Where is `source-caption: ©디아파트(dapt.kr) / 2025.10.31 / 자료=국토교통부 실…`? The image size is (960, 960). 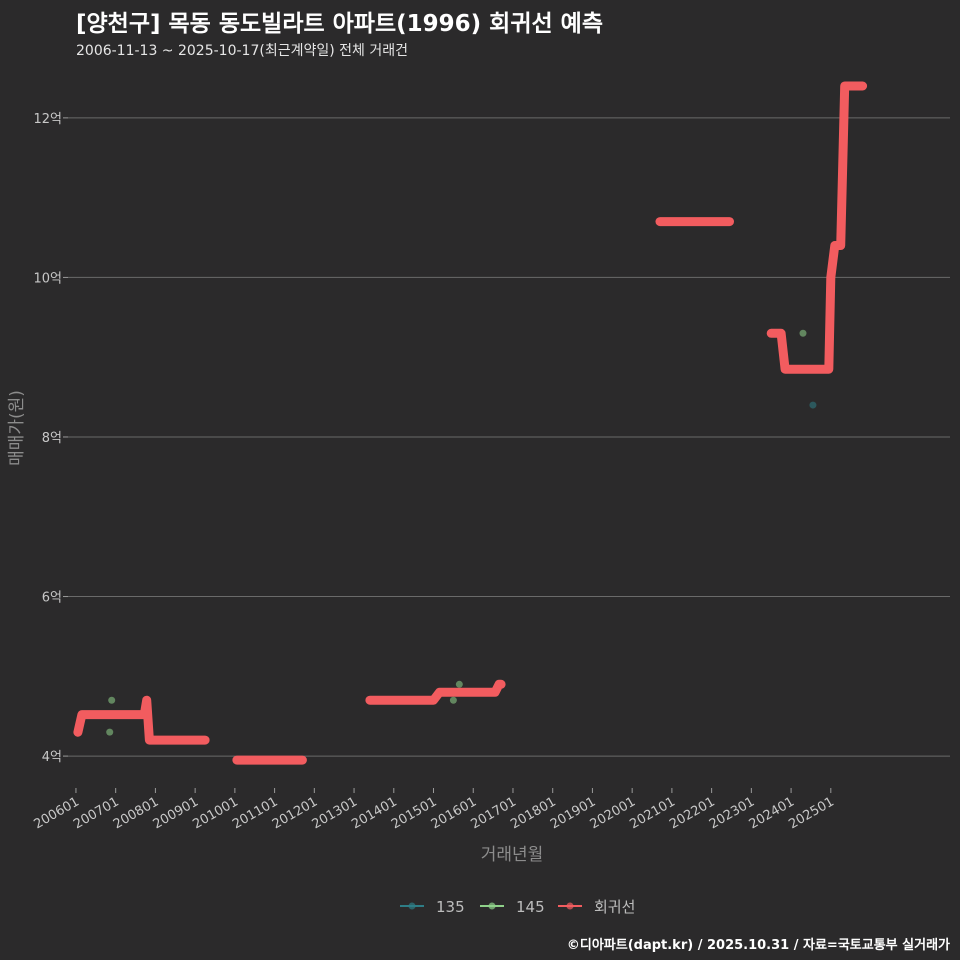
source-caption: ©디아파트(dapt.kr) / 2025.10.31 / 자료=국토교통부 실… is located at coordinates (758, 945).